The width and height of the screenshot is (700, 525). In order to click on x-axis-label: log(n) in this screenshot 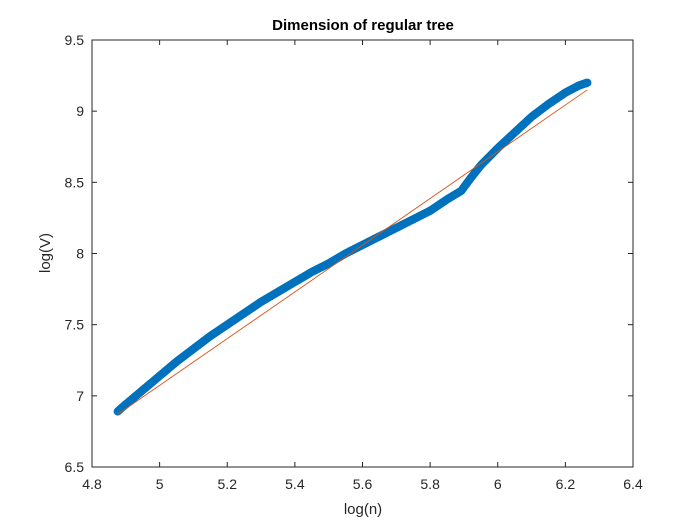, I will do `click(363, 509)`.